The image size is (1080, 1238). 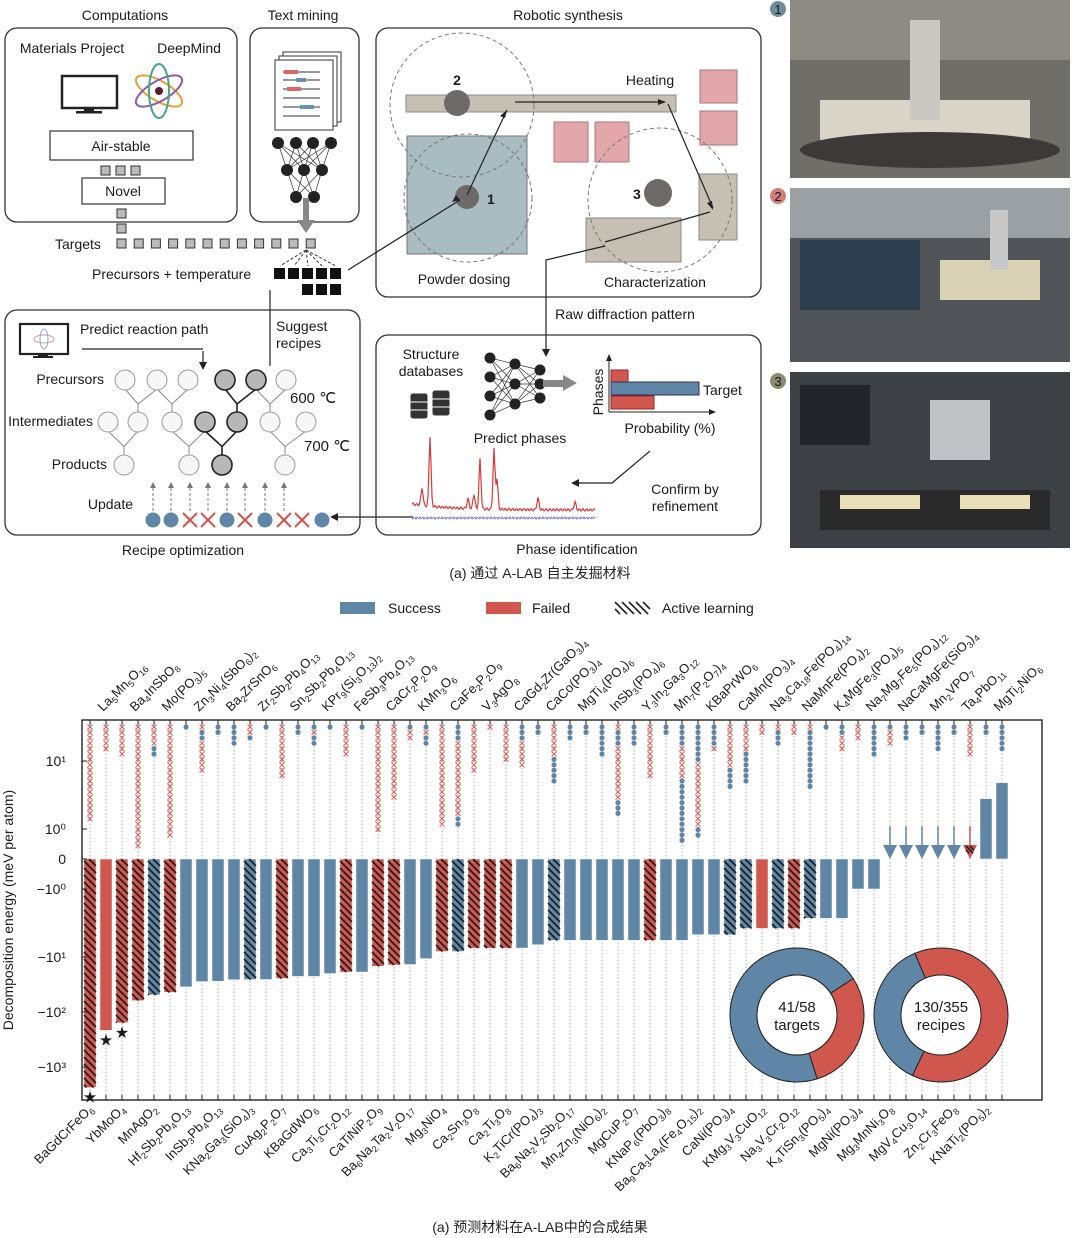 I want to click on target-bar-label: Target, so click(x=722, y=390).